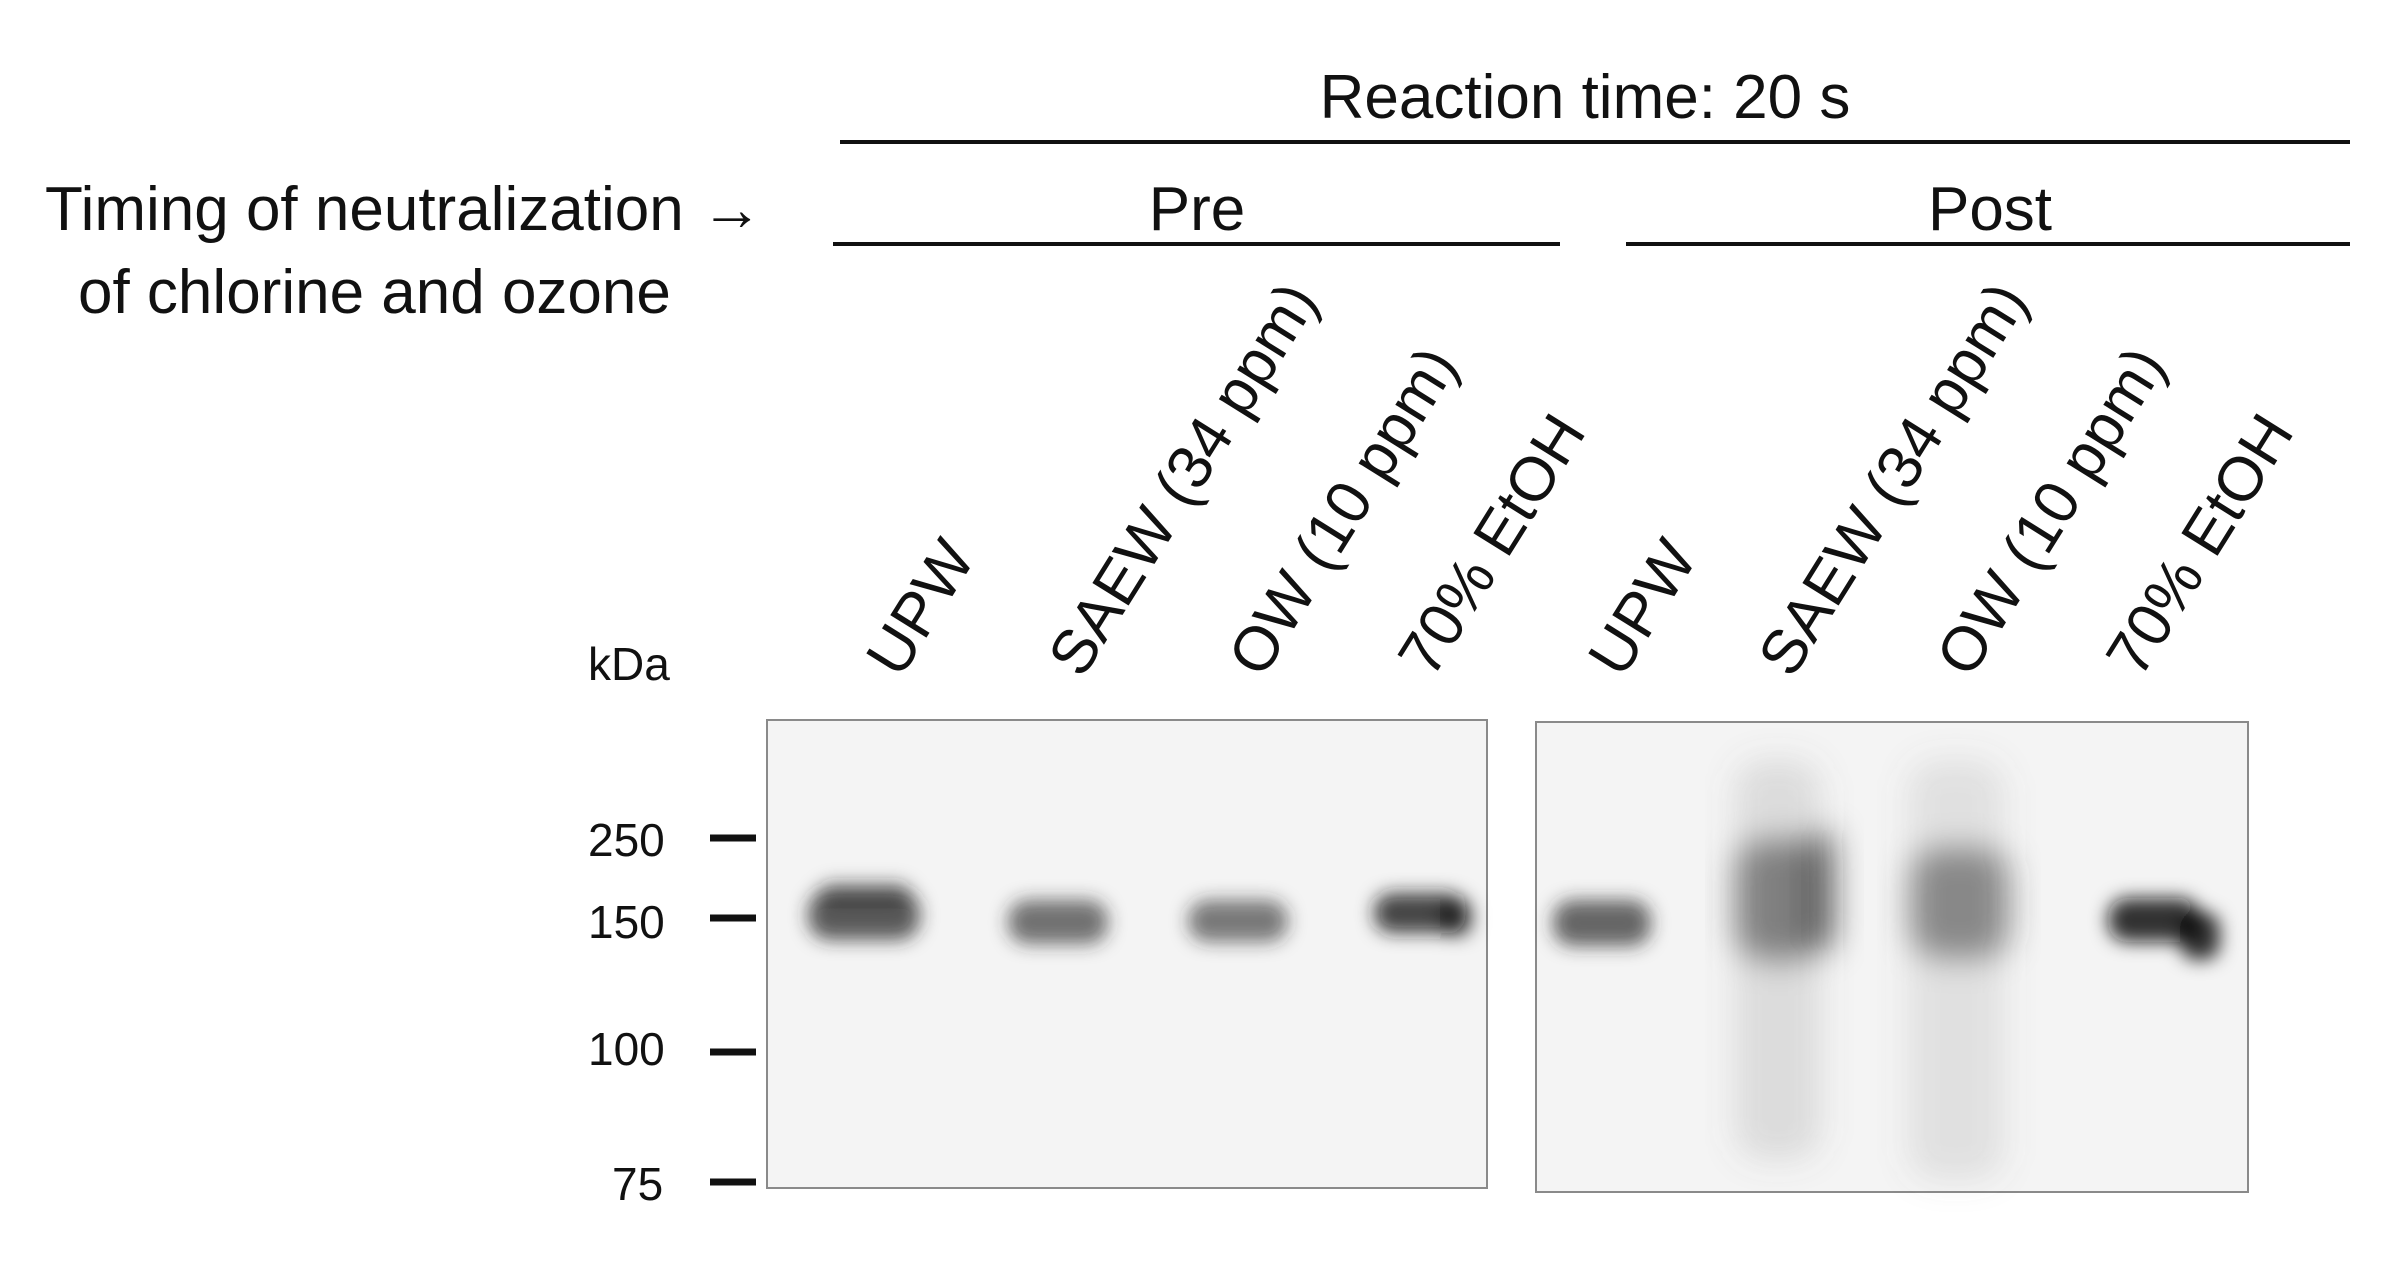  What do you see at coordinates (1127, 954) in the screenshot?
I see `blot-panel-pre` at bounding box center [1127, 954].